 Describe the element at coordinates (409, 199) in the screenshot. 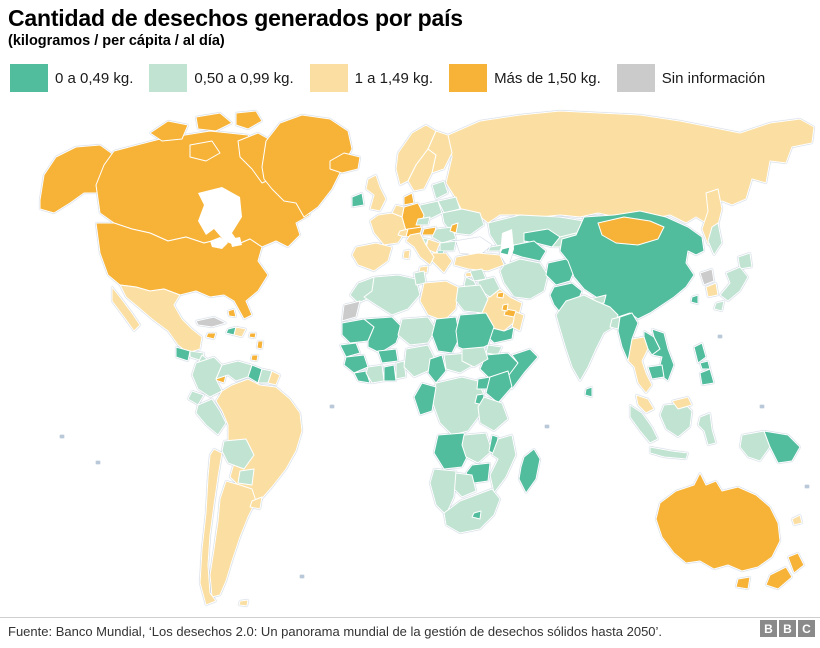

I see `country-denmark` at that location.